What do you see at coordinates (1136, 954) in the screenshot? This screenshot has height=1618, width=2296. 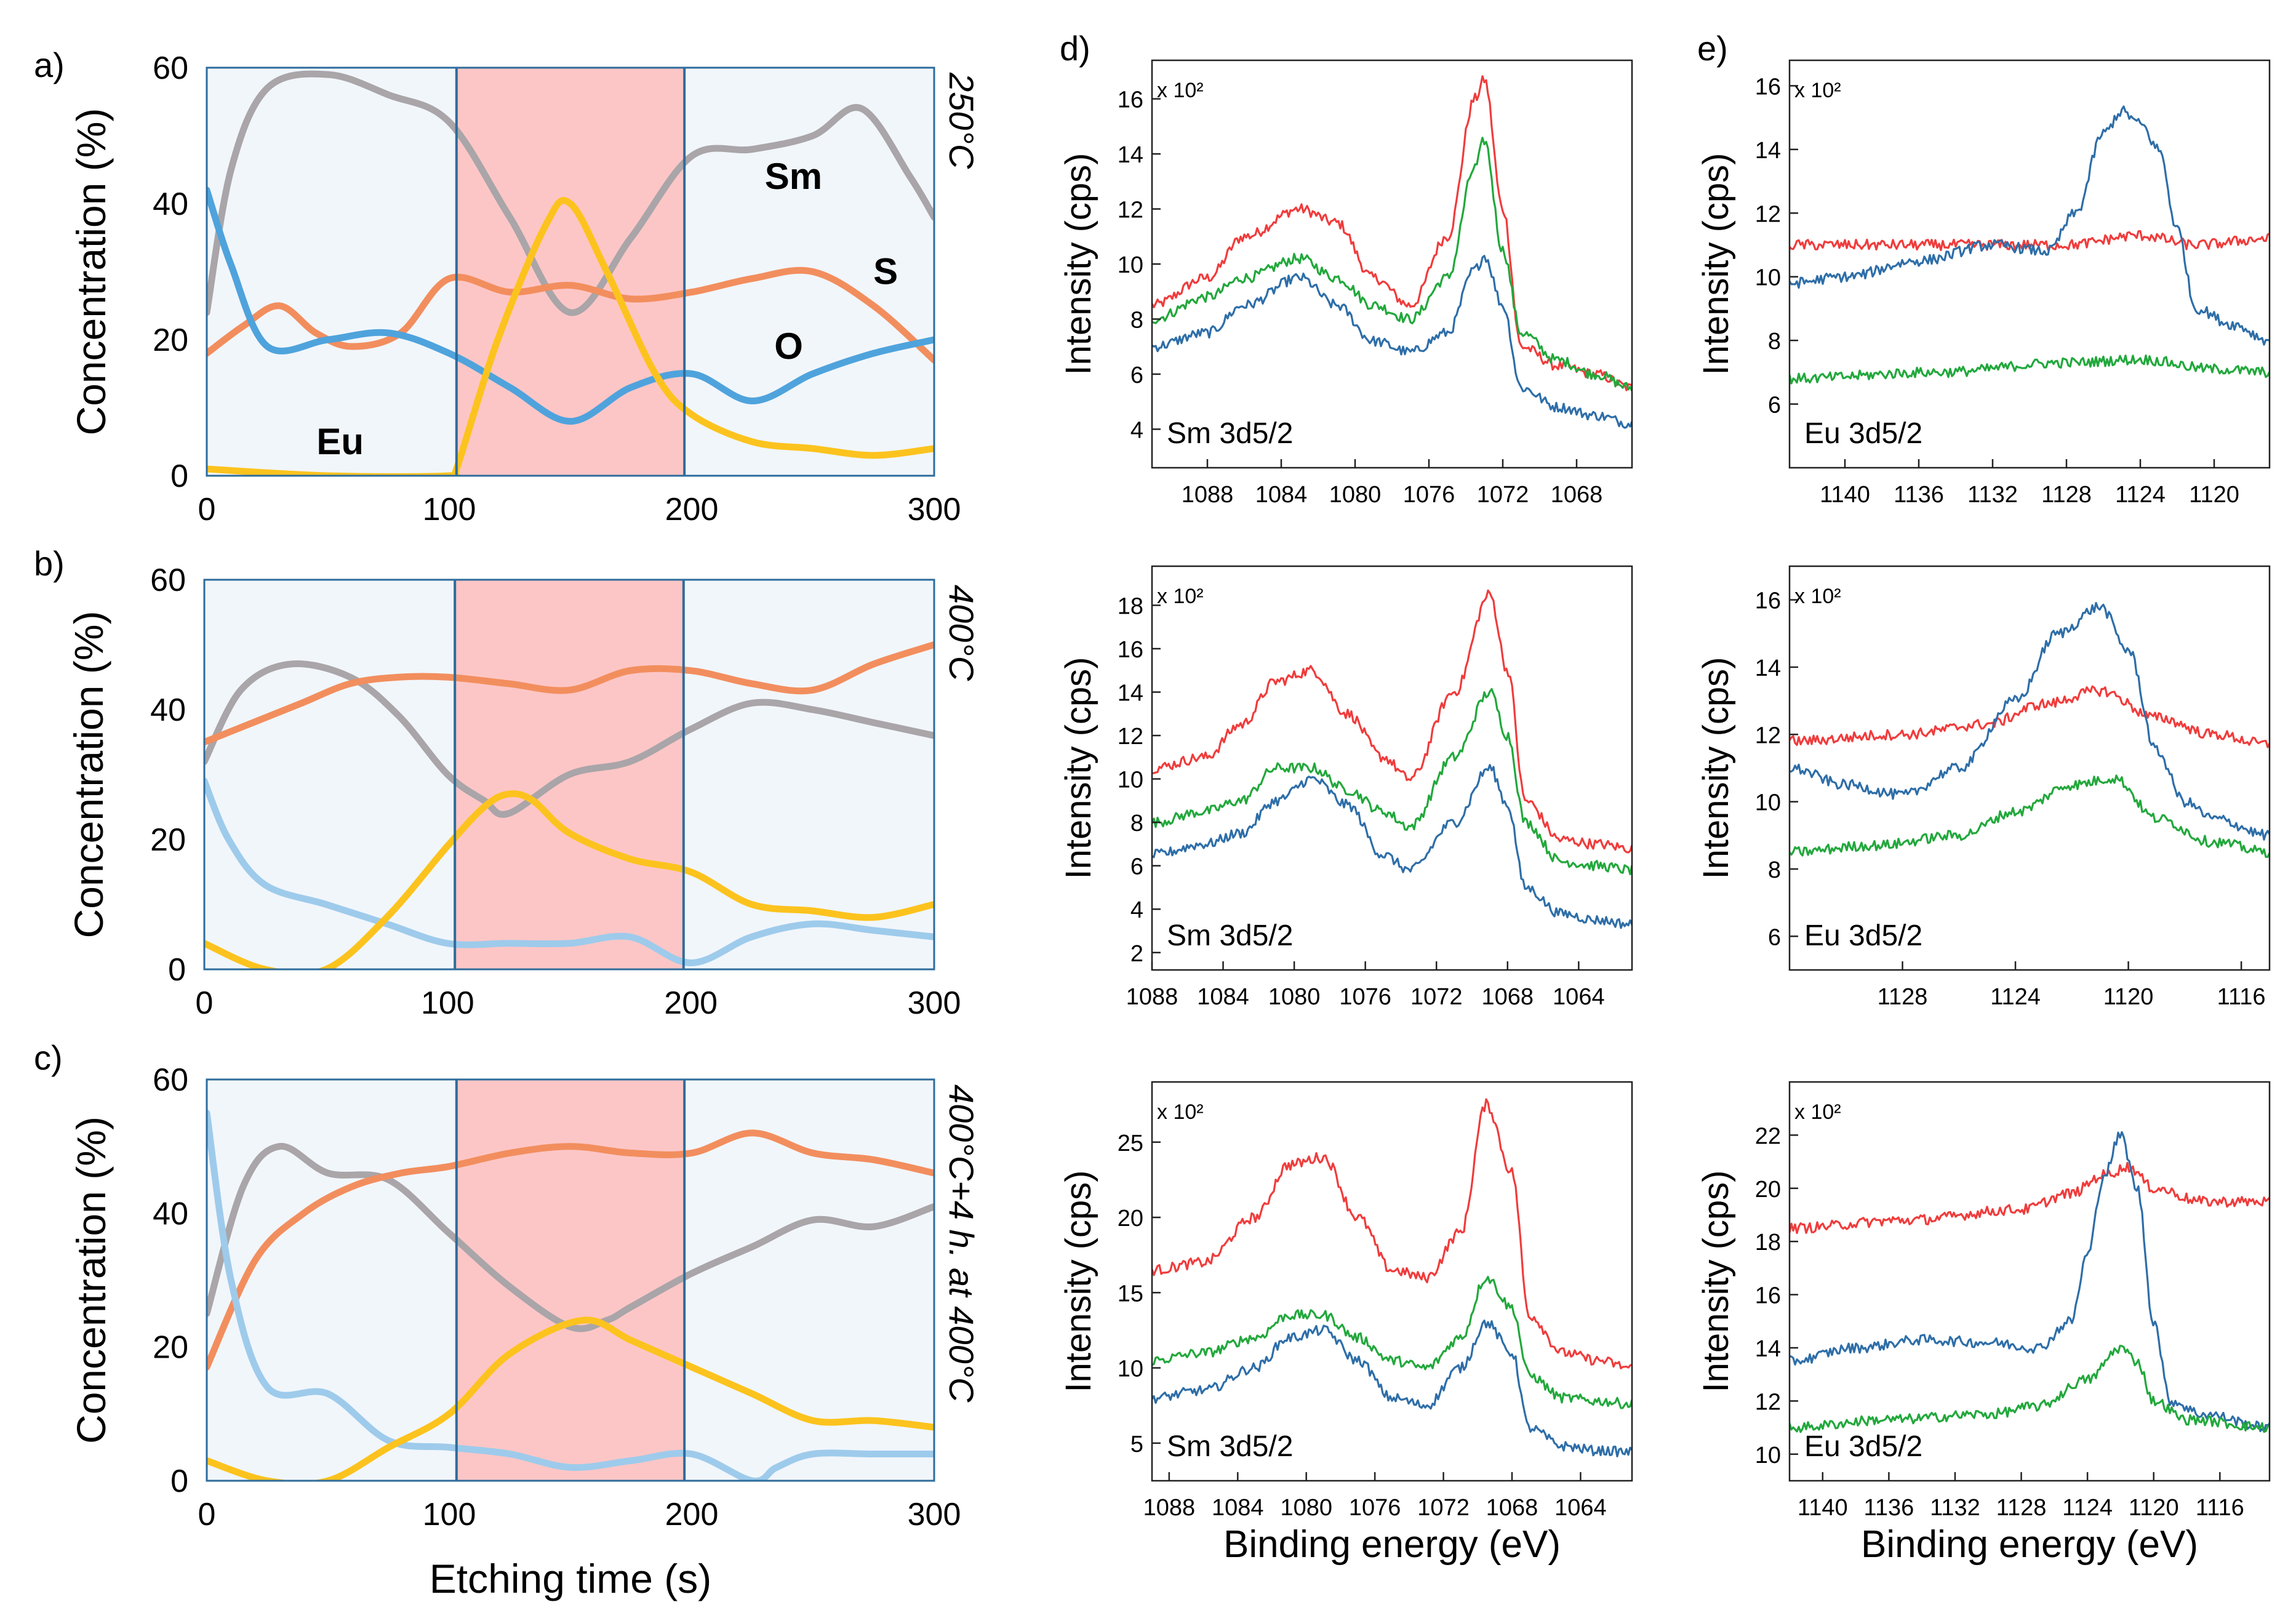 I see `y-tick-label: 2` at bounding box center [1136, 954].